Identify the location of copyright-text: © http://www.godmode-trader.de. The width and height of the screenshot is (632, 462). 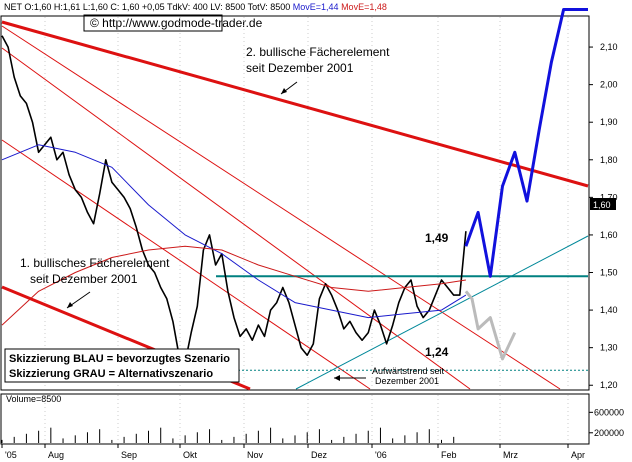
(176, 23).